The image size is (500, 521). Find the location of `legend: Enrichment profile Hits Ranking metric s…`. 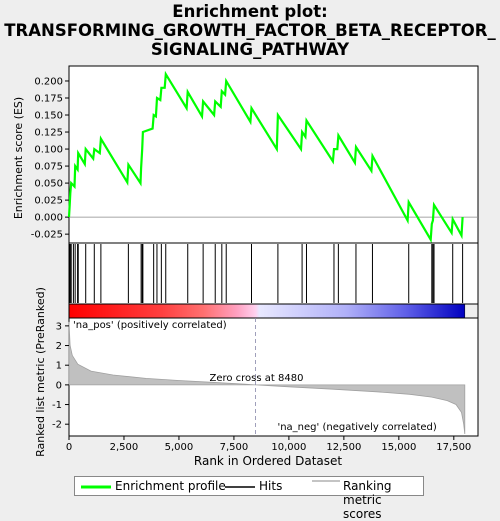

legend: Enrichment profile Hits Ranking metric s… is located at coordinates (249, 498).